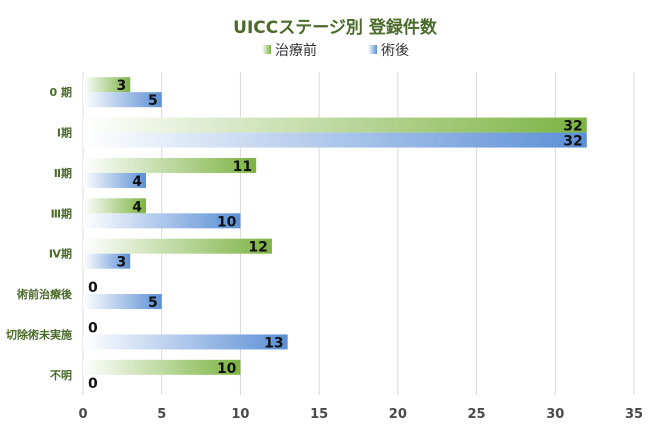  I want to click on x-tick-label-3: 15, so click(319, 414).